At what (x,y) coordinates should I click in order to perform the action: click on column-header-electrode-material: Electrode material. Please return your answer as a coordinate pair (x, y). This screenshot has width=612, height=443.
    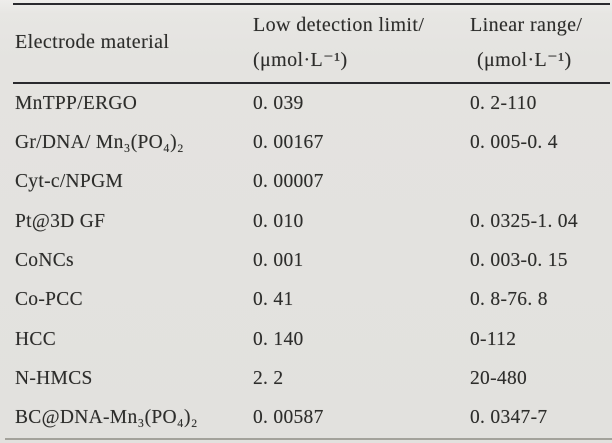
    Looking at the image, I should click on (92, 42).